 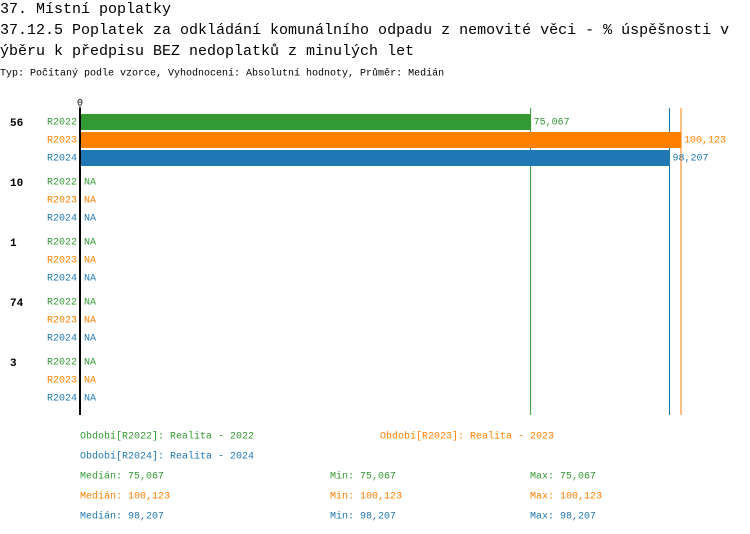 What do you see at coordinates (690, 159) in the screenshot?
I see `value-label: 98,207` at bounding box center [690, 159].